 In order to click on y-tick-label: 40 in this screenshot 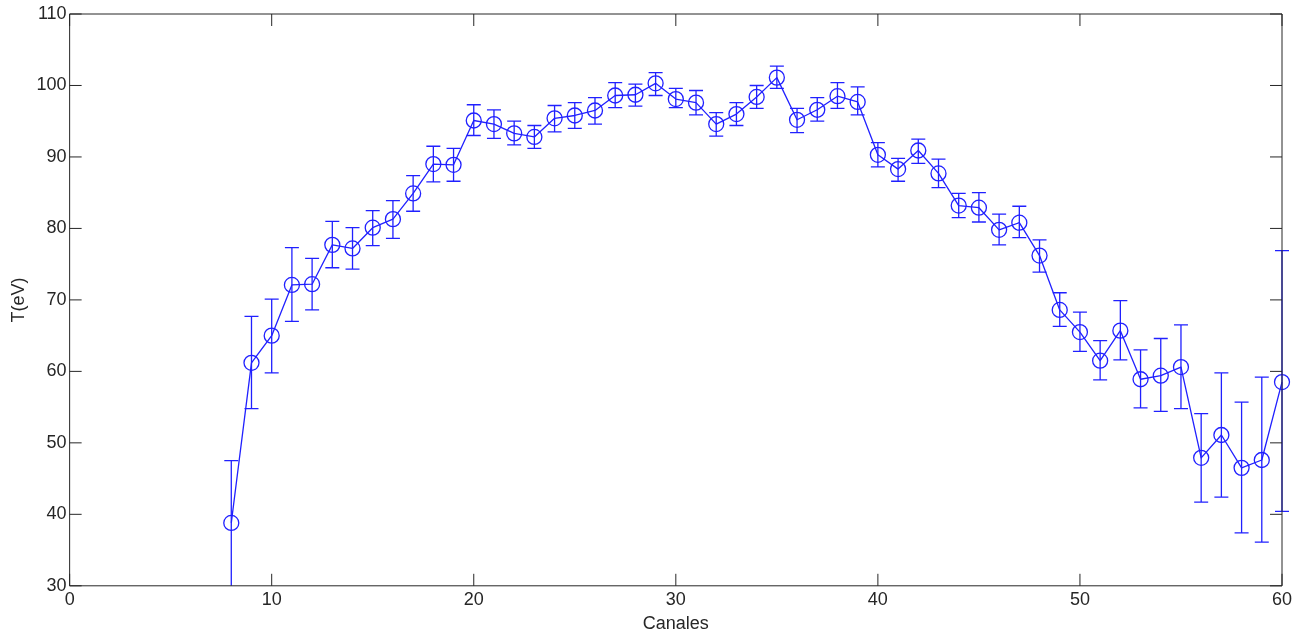, I will do `click(56, 513)`.